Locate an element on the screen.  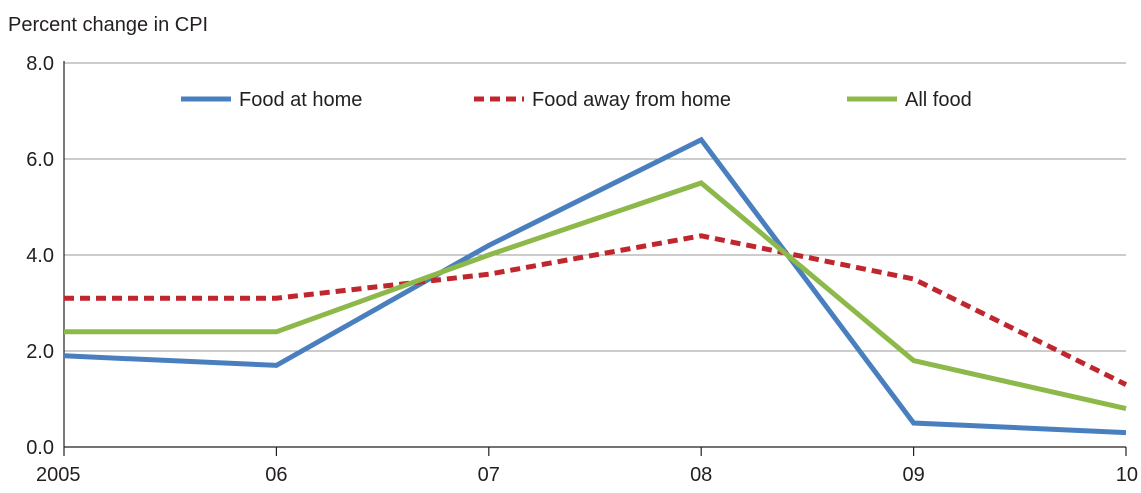
x-tick-label: 07 is located at coordinates (489, 475).